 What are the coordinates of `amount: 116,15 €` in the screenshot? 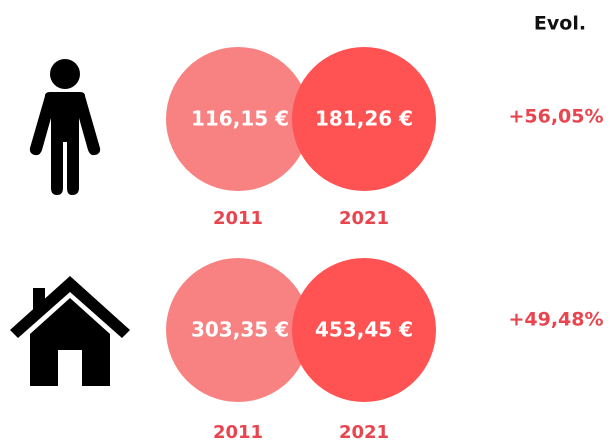 It's located at (240, 119).